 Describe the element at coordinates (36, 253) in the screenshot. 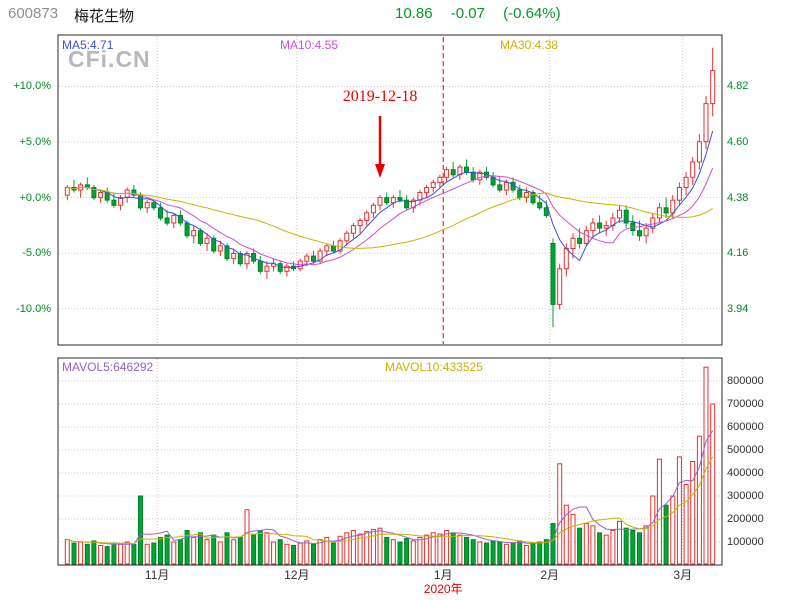

I see `price-percent-label: -5.0%` at that location.